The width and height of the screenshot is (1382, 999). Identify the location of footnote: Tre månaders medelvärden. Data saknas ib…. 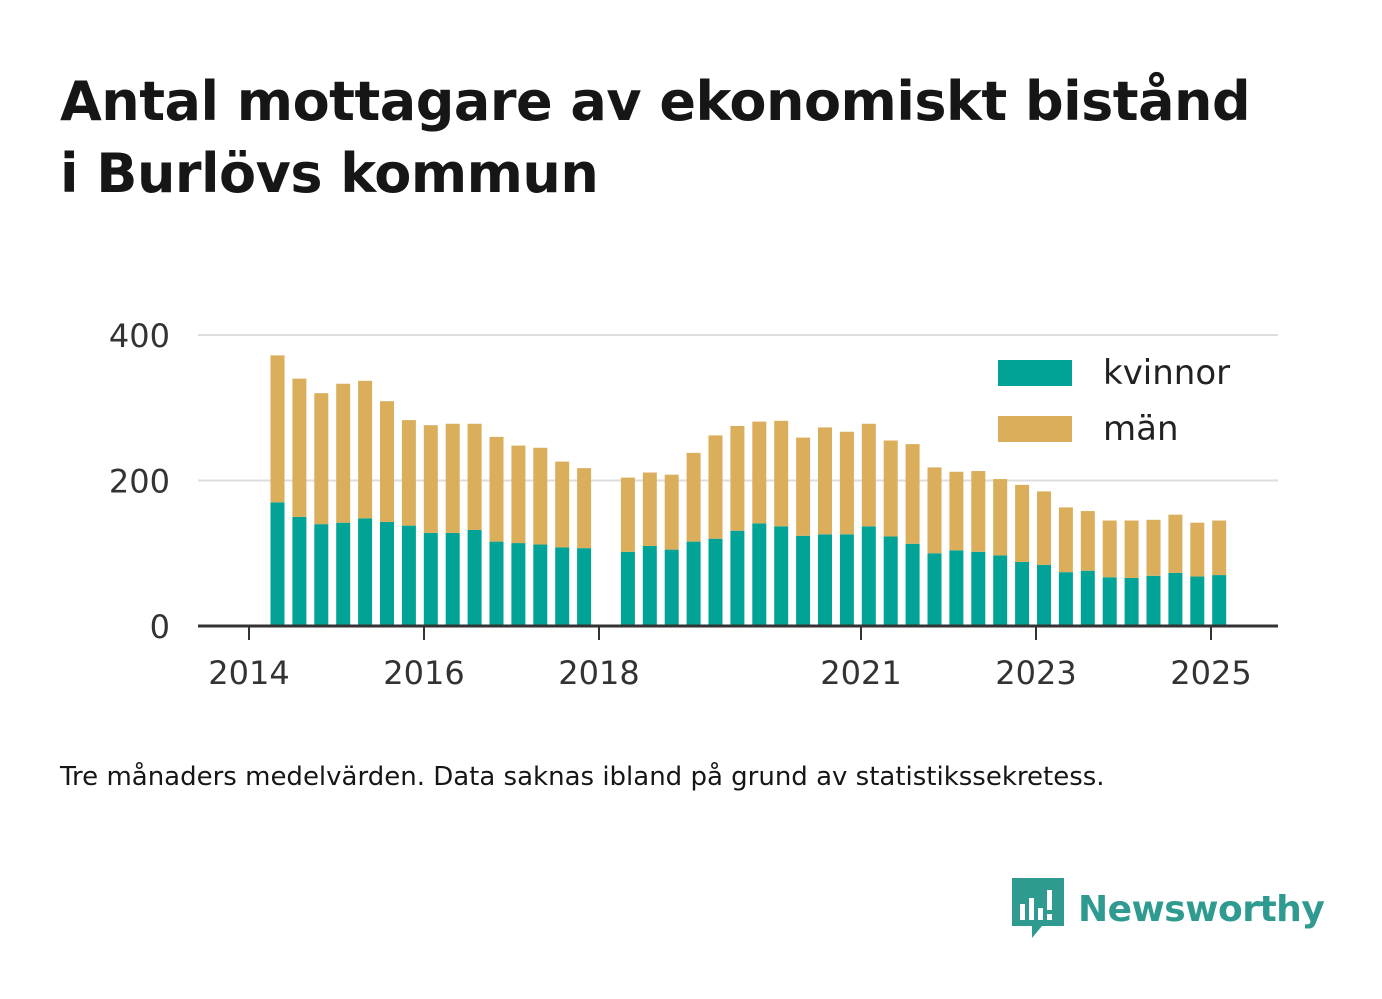
(582, 777).